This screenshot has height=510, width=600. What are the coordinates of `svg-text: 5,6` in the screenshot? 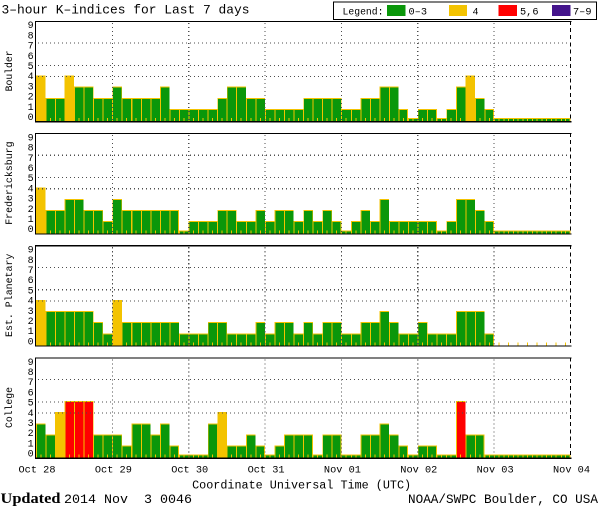 It's located at (529, 13).